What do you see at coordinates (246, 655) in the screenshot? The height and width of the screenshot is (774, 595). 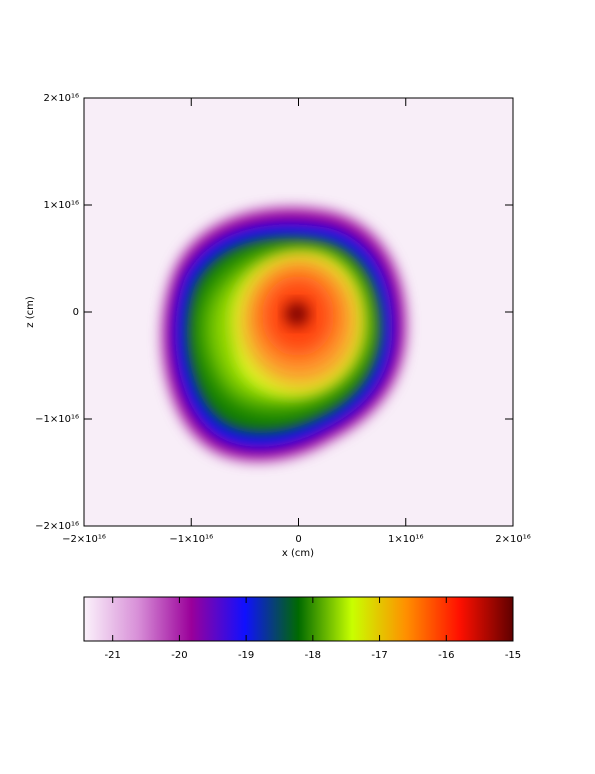 I see `colorbar-tick-label: -19` at bounding box center [246, 655].